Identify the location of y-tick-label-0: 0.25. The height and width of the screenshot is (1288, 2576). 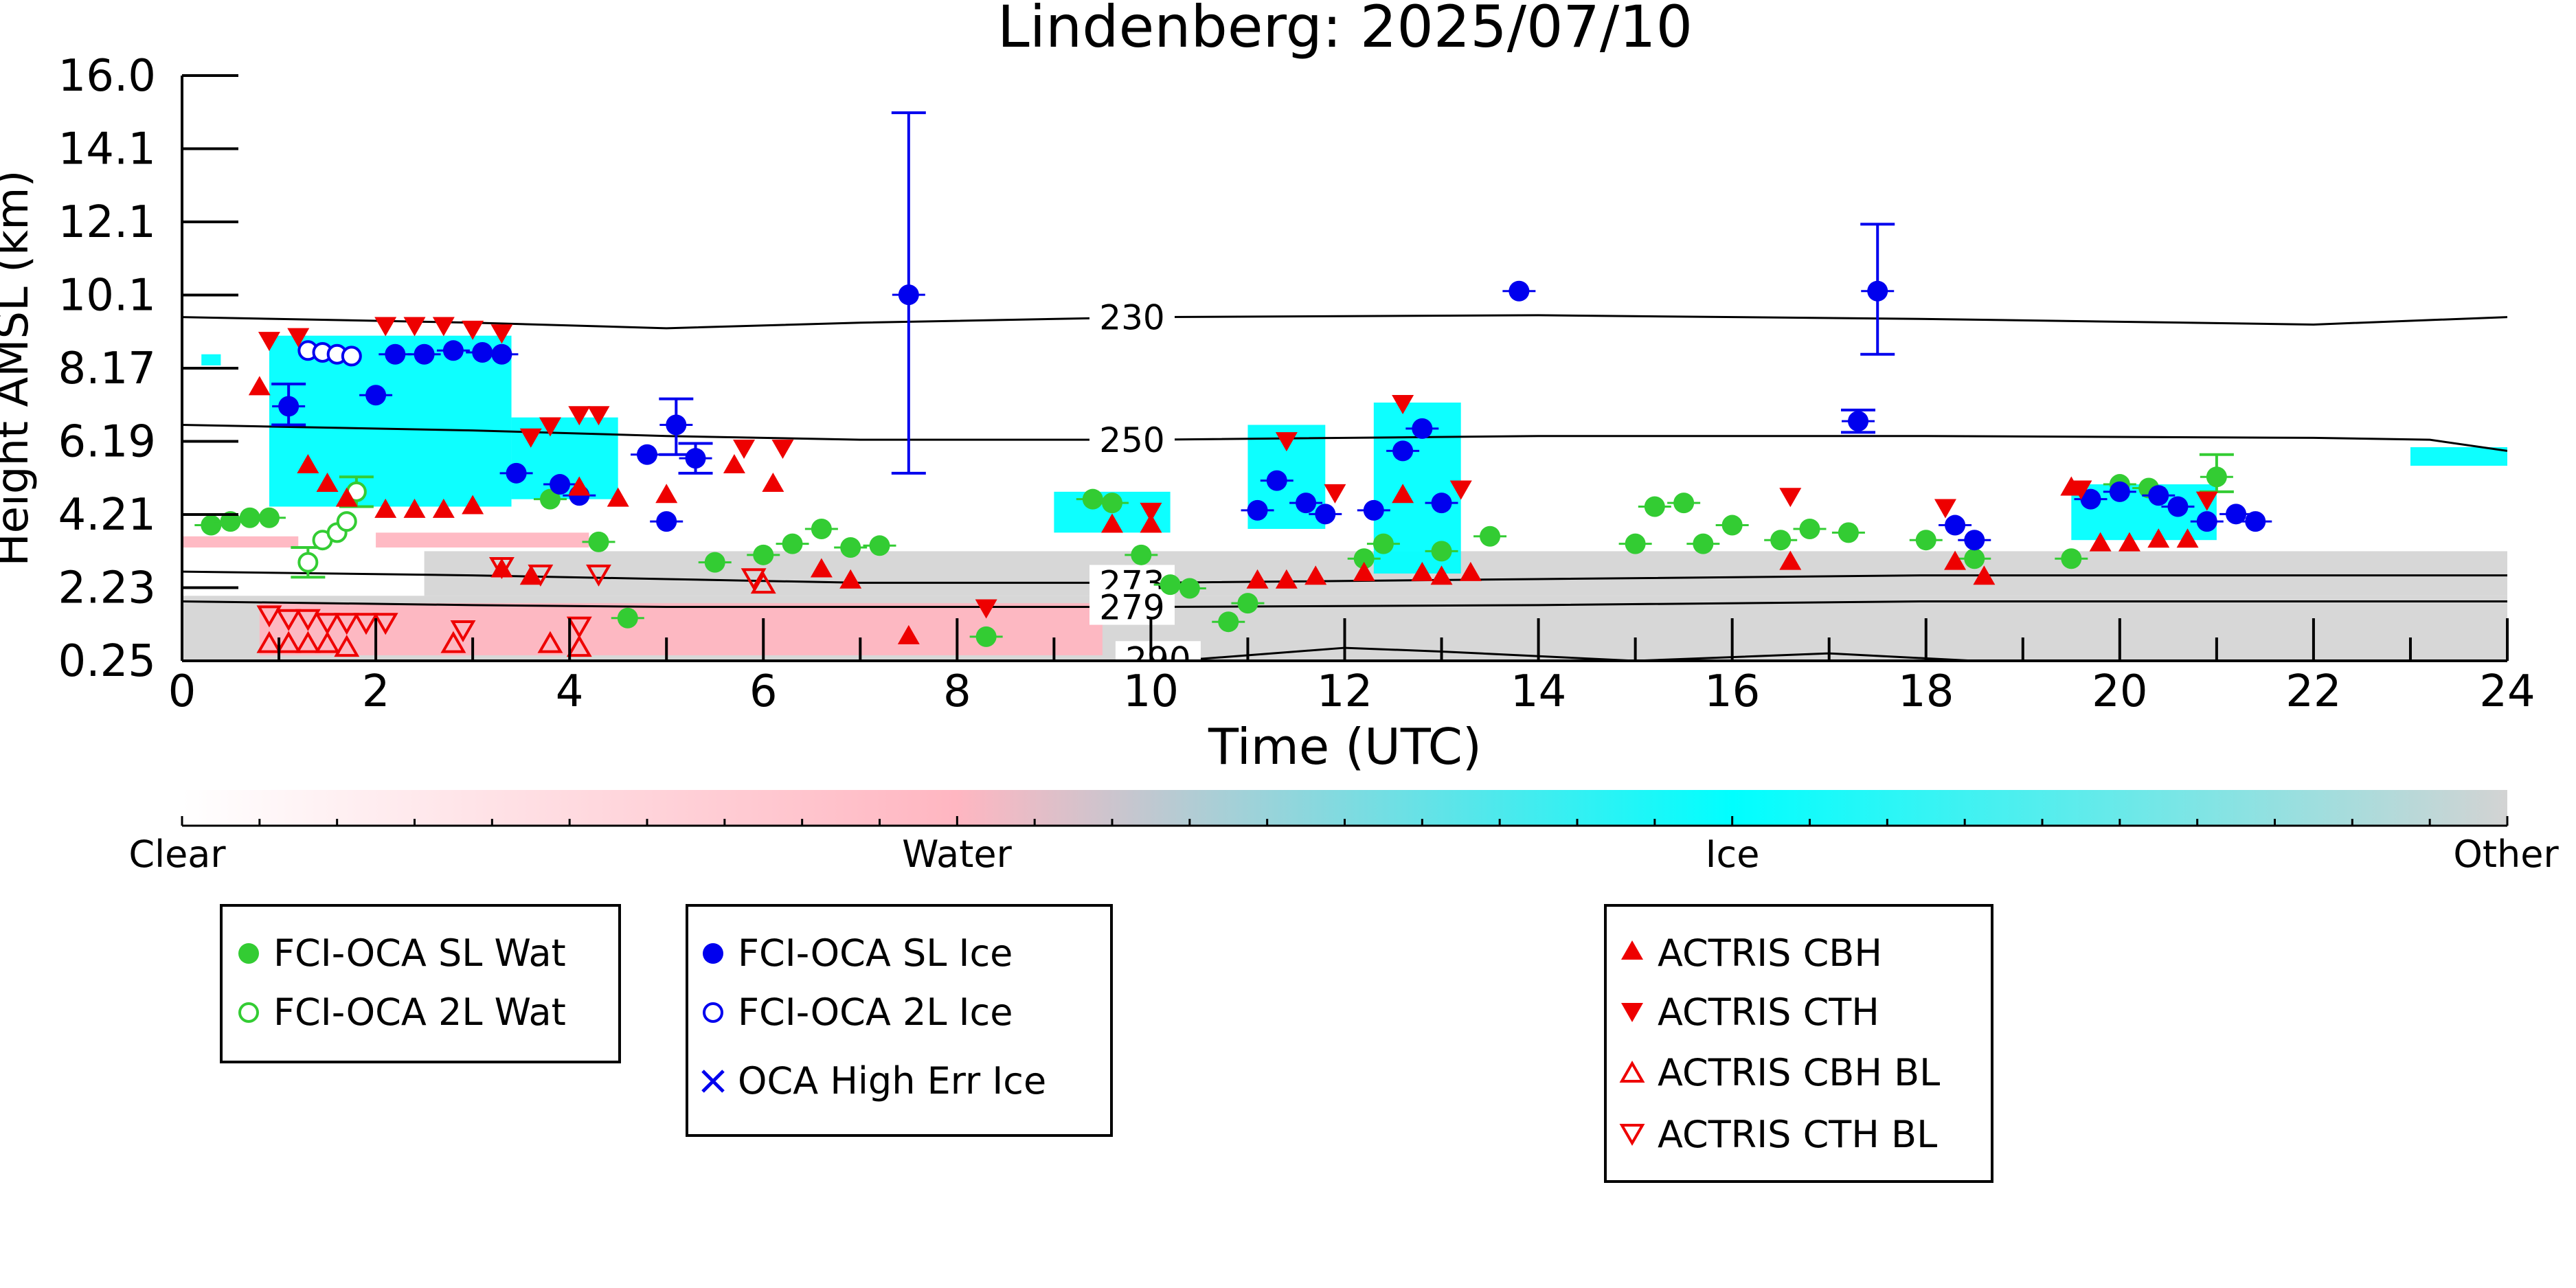
(107, 661).